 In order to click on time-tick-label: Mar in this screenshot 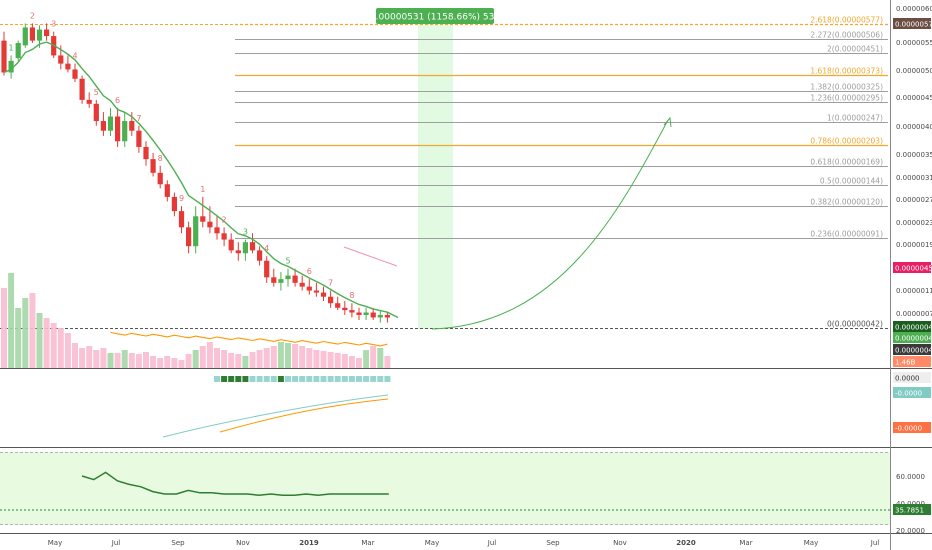, I will do `click(745, 543)`.